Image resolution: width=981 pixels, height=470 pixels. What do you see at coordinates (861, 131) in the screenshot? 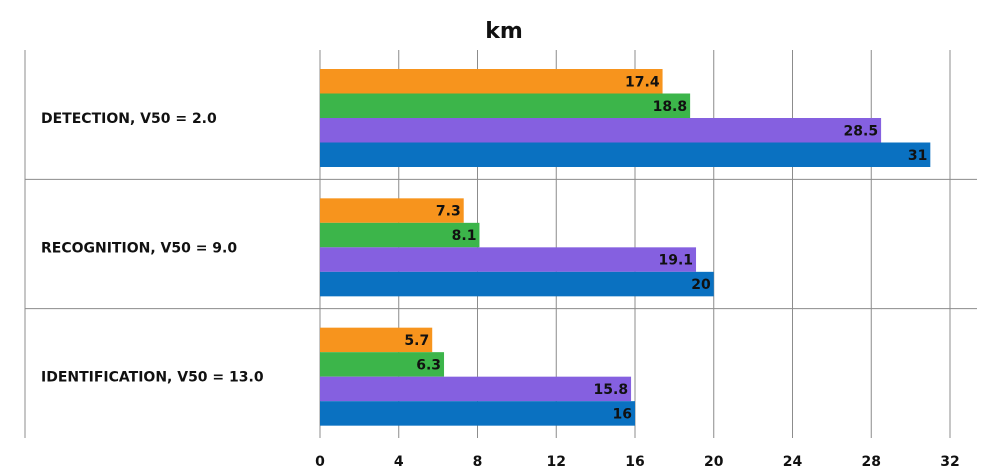
I see `data-label-0-2: 28.5` at bounding box center [861, 131].